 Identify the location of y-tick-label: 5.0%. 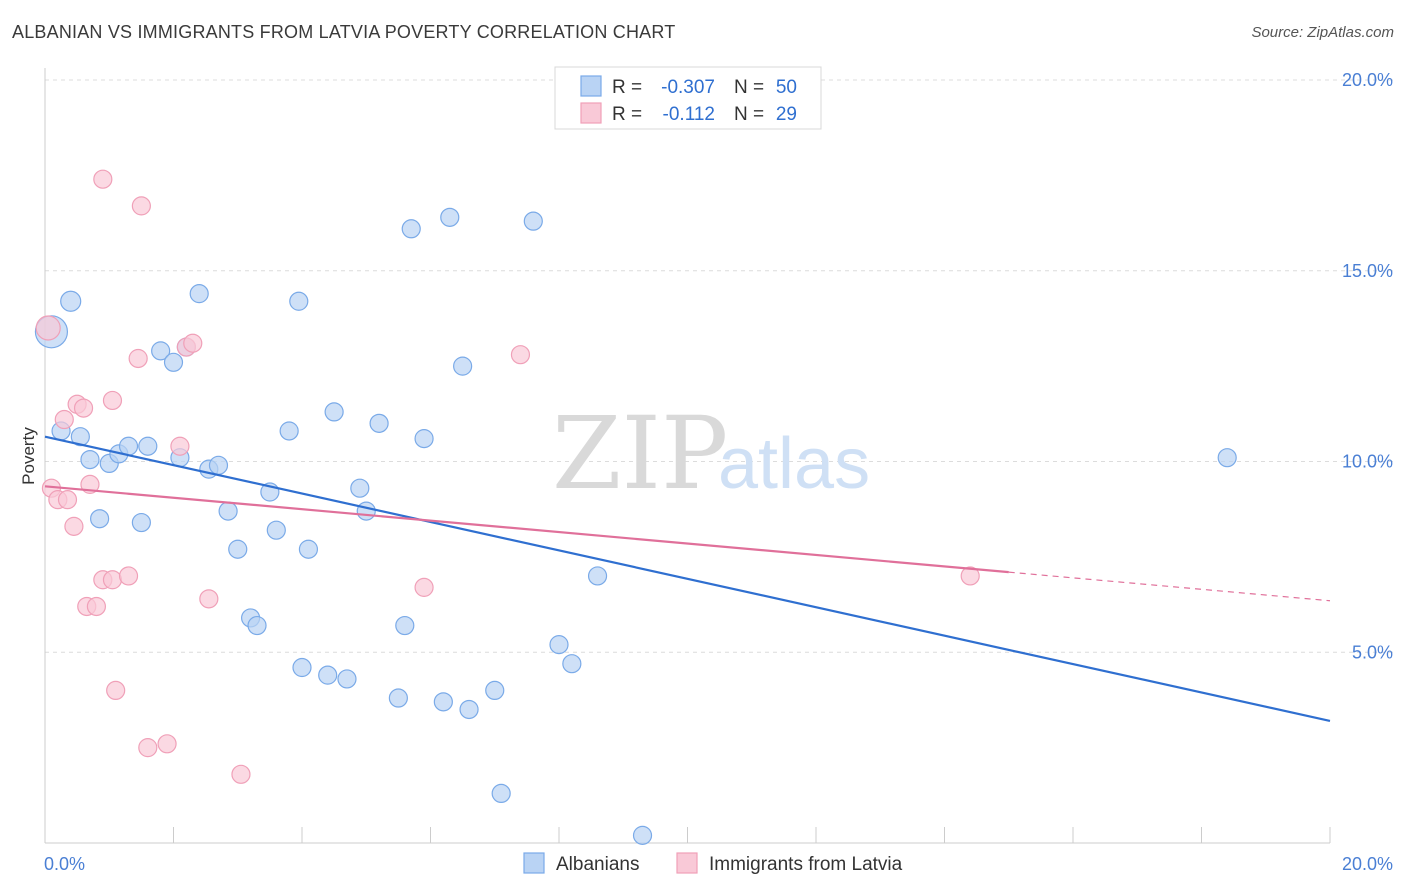
(1372, 652).